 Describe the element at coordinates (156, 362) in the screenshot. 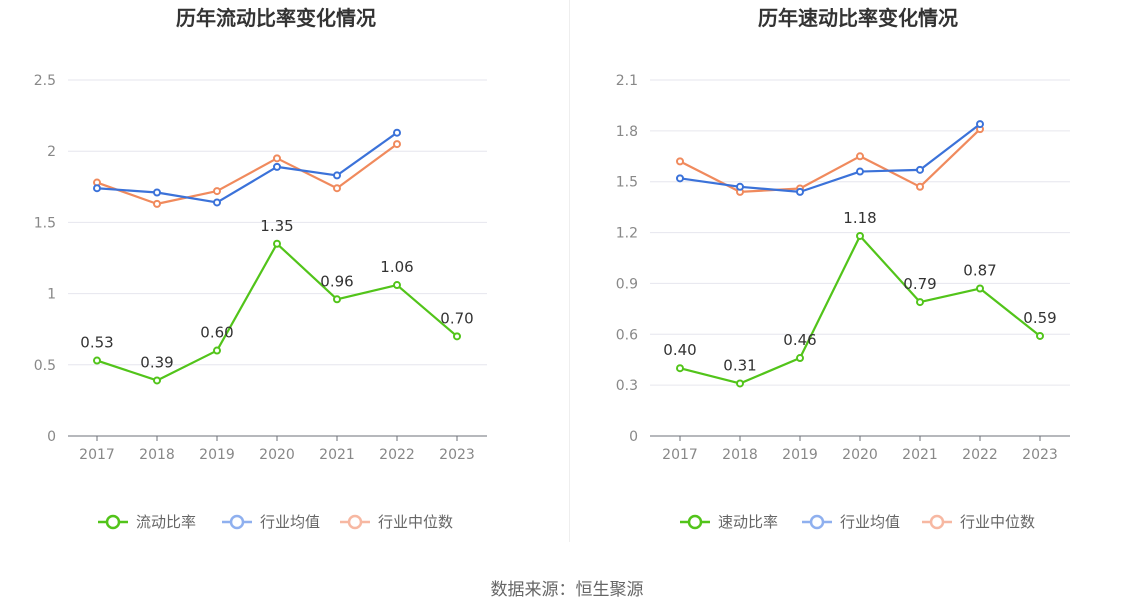

I see `data-label: 0.39` at that location.